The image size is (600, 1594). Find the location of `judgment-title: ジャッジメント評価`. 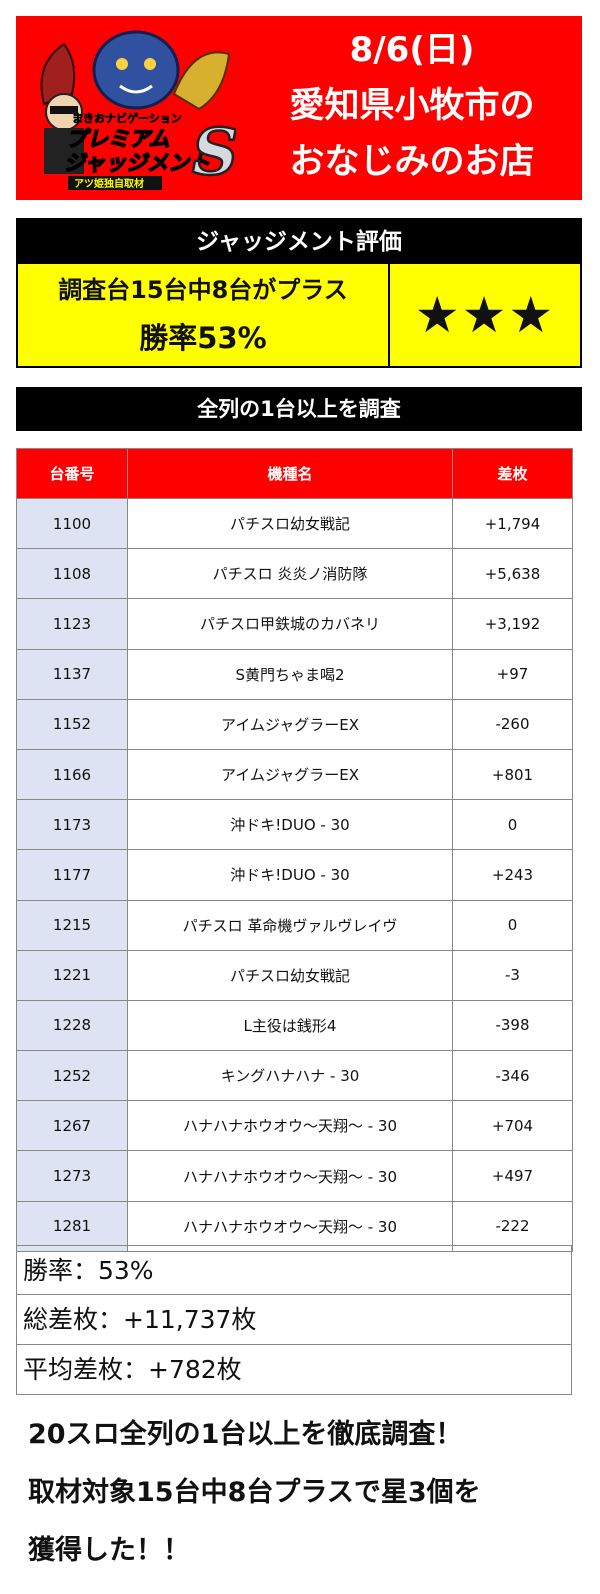

judgment-title: ジャッジメント評価 is located at coordinates (299, 242).